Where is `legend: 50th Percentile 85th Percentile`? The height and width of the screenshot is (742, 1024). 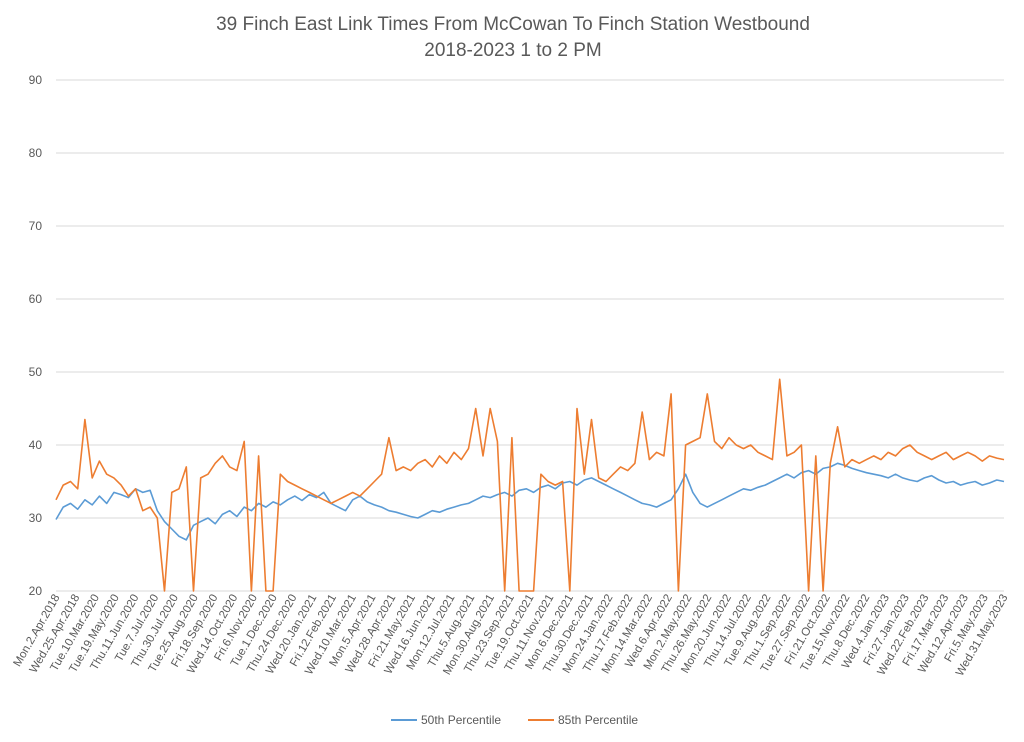
legend: 50th Percentile 85th Percentile is located at coordinates (514, 720).